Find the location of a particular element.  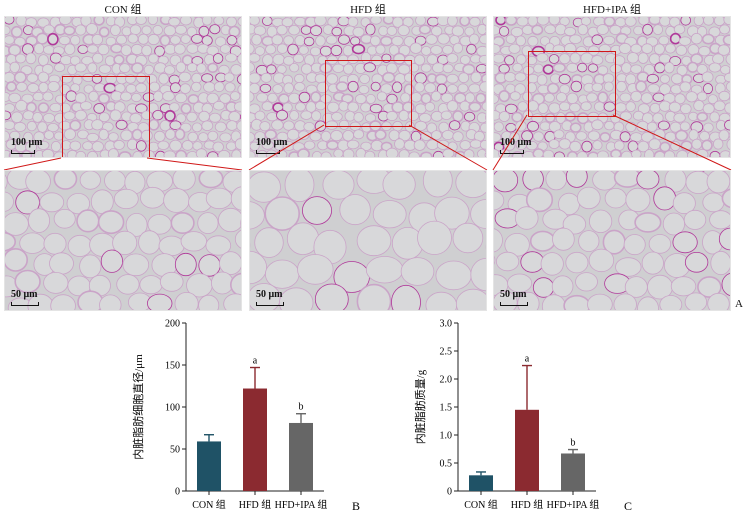

bar is located at coordinates (301, 456).